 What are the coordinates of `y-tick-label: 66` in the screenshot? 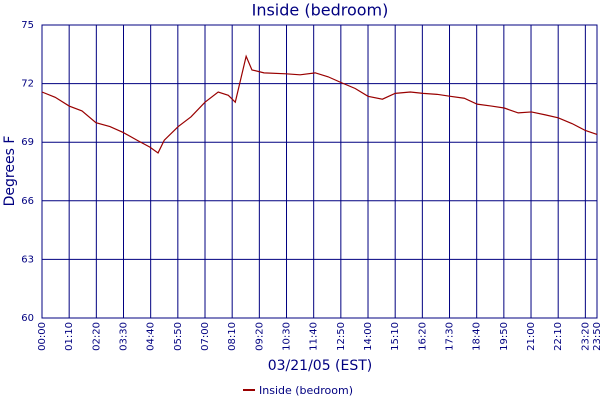 It's located at (27, 201).